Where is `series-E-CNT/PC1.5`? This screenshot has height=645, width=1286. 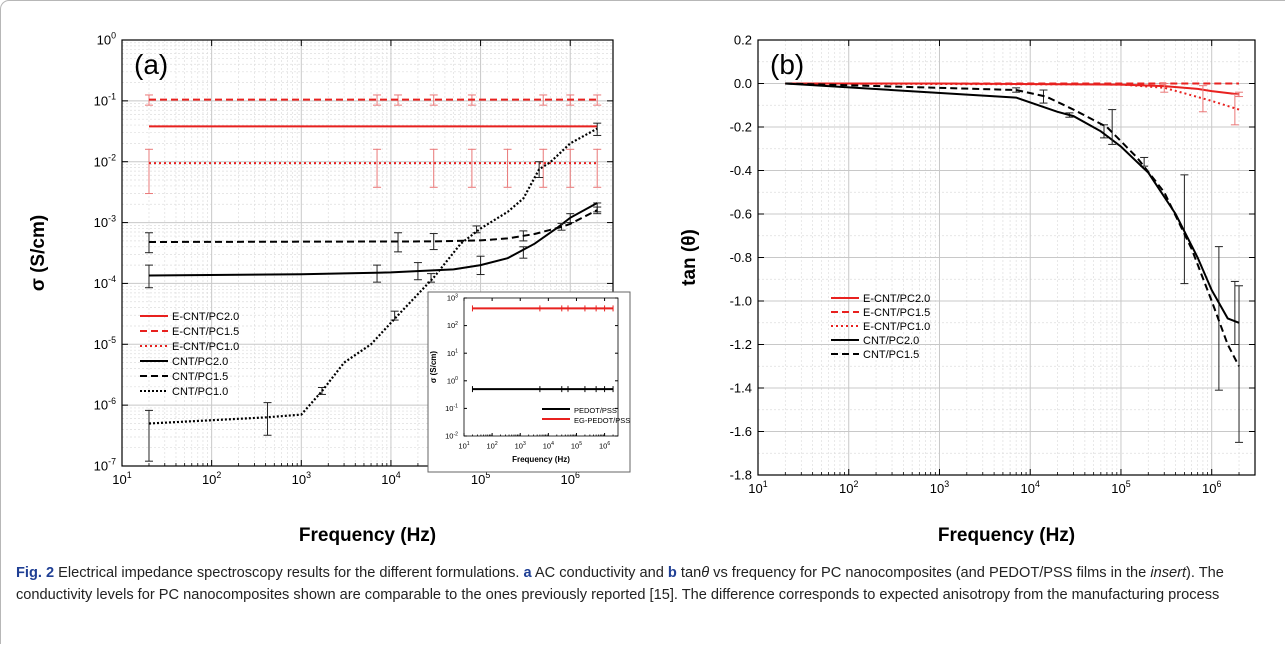 series-E-CNT/PC1.5 is located at coordinates (373, 100).